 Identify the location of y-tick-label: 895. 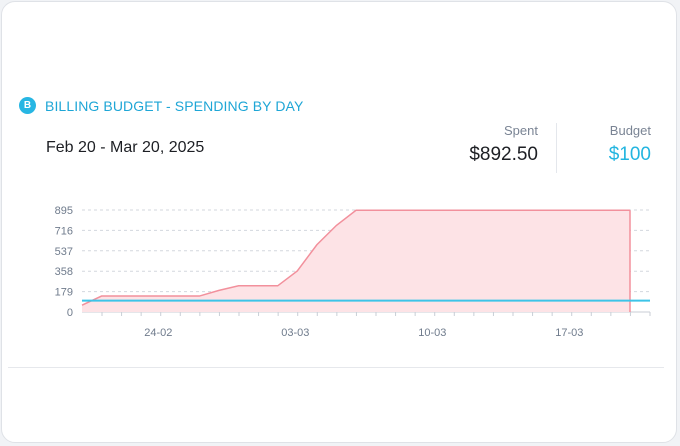
(64, 211).